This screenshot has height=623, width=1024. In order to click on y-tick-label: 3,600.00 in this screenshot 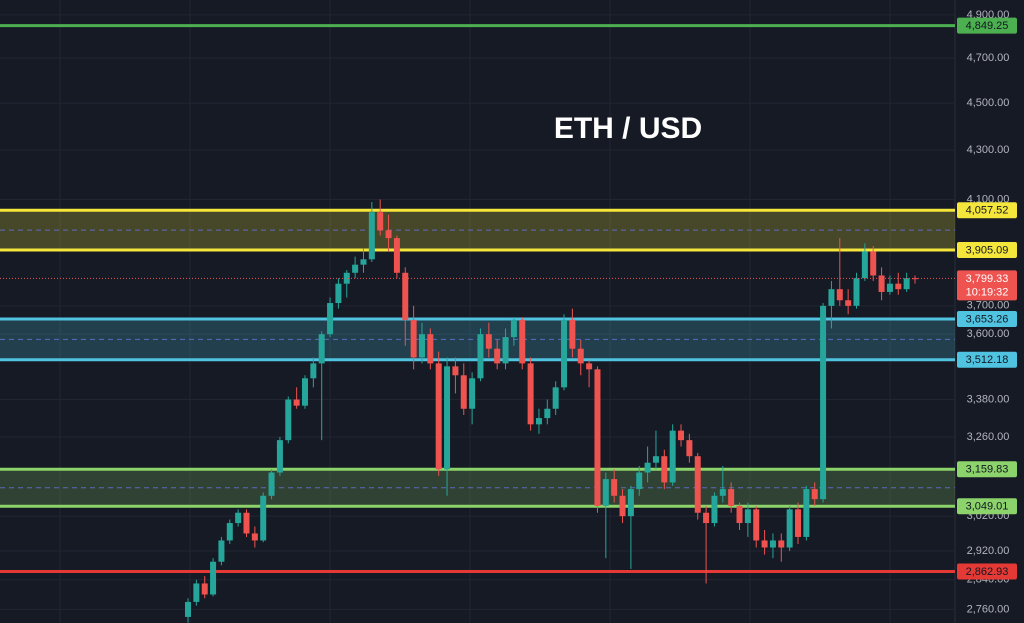, I will do `click(988, 334)`.